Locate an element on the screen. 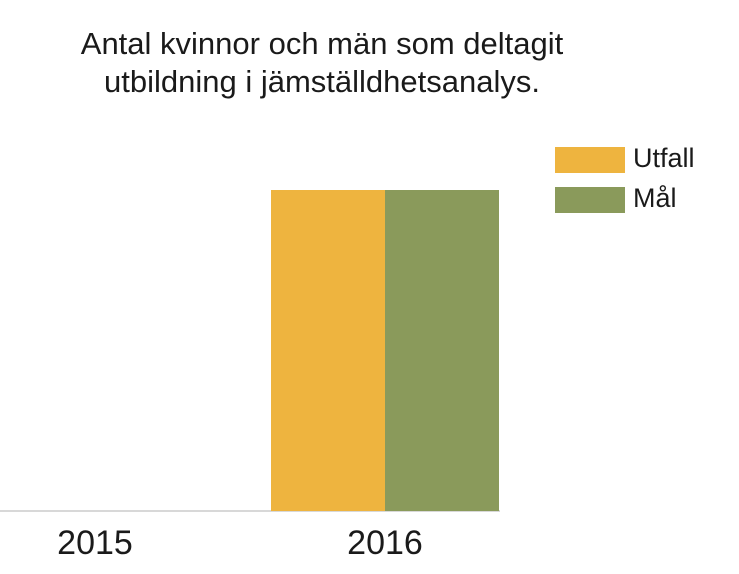  legend-label: Mål is located at coordinates (655, 198).